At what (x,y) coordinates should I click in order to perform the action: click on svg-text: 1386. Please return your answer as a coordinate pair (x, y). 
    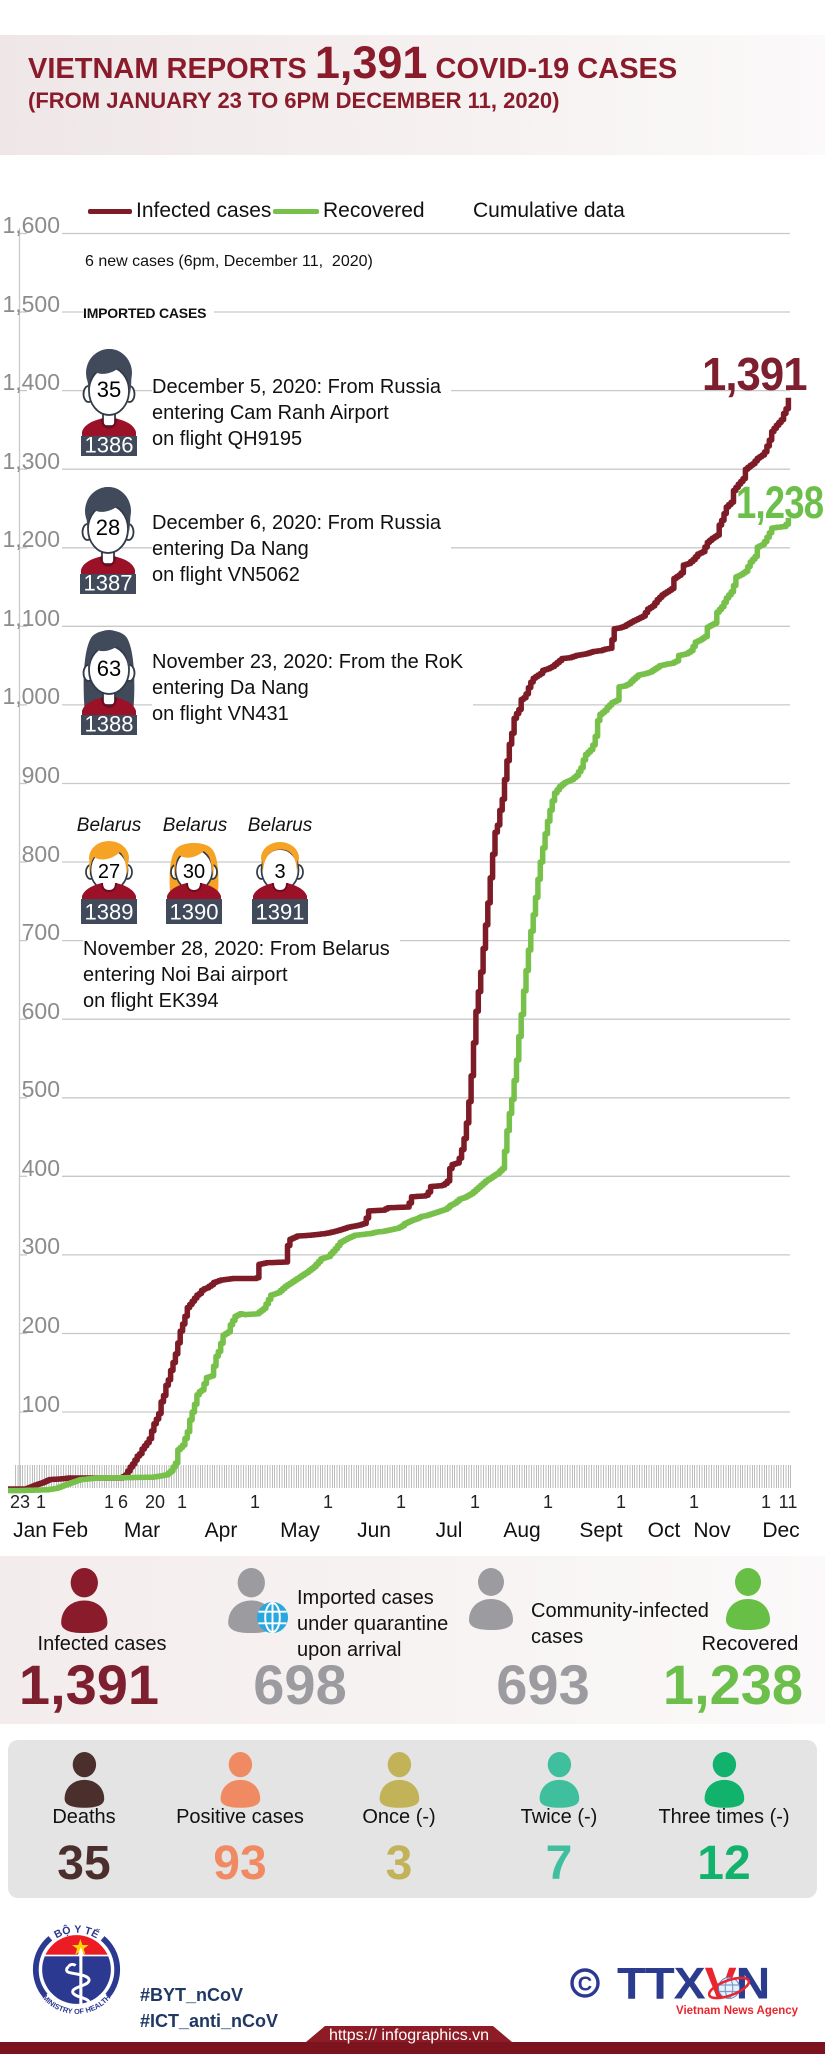
    Looking at the image, I should click on (109, 445).